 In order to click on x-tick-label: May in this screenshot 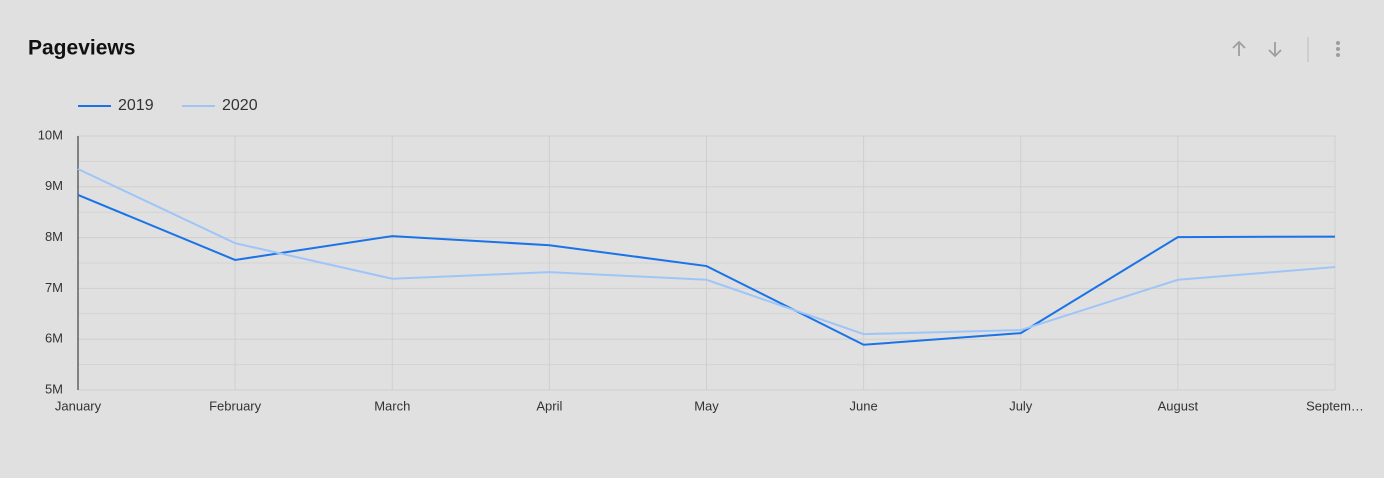, I will do `click(706, 405)`.